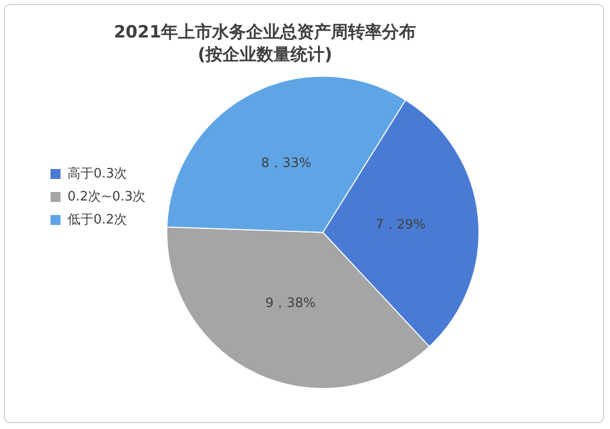 This screenshot has width=610, height=429. What do you see at coordinates (98, 173) in the screenshot?
I see `legend-label: 高于0.3次` at bounding box center [98, 173].